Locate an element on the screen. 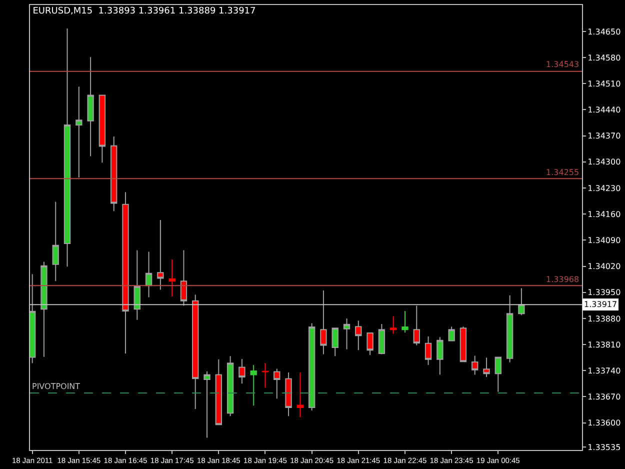 The image size is (625, 469). y-tick-label: 1.33950 is located at coordinates (604, 293).